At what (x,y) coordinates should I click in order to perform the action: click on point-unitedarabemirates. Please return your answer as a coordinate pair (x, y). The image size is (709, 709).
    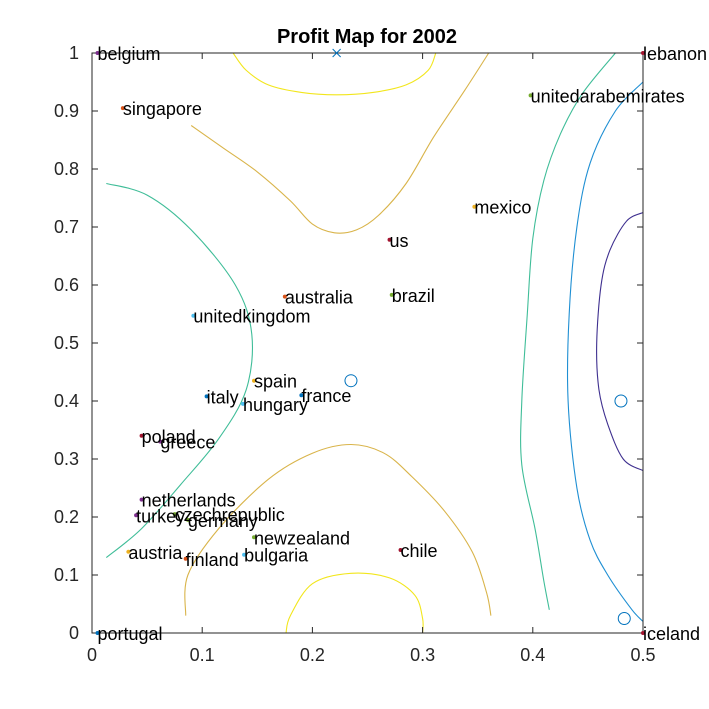
    Looking at the image, I should click on (530, 95).